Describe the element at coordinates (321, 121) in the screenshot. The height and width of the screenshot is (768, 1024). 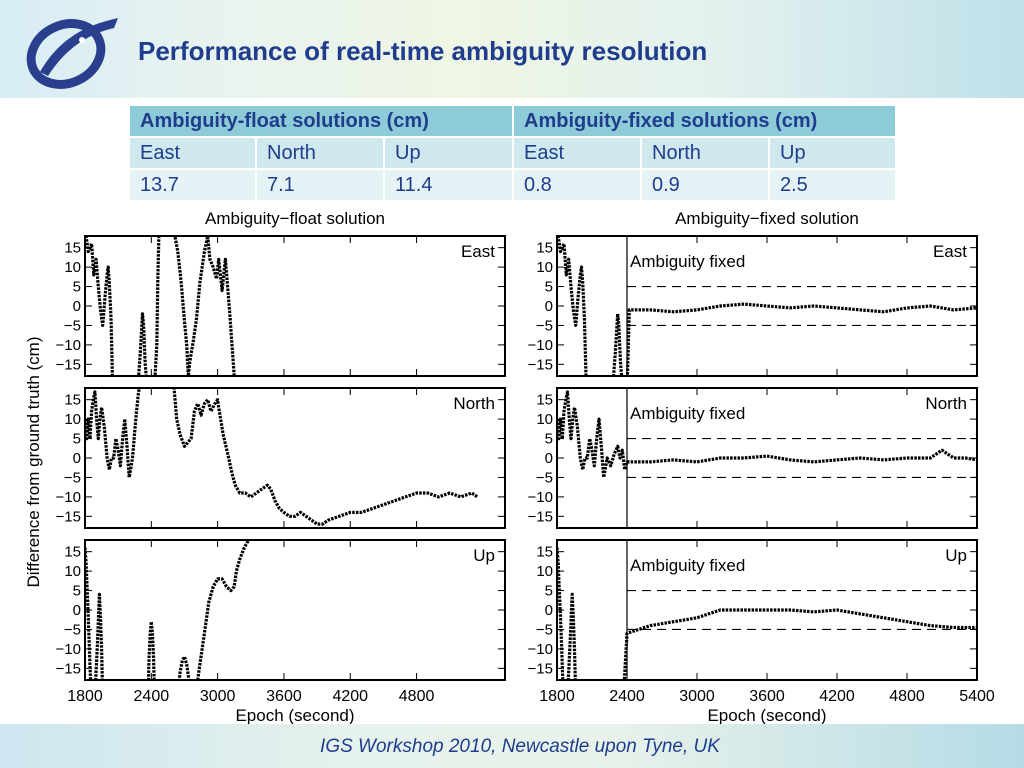
I see `float-group-header: Ambiguity-float solutions (cm)` at that location.